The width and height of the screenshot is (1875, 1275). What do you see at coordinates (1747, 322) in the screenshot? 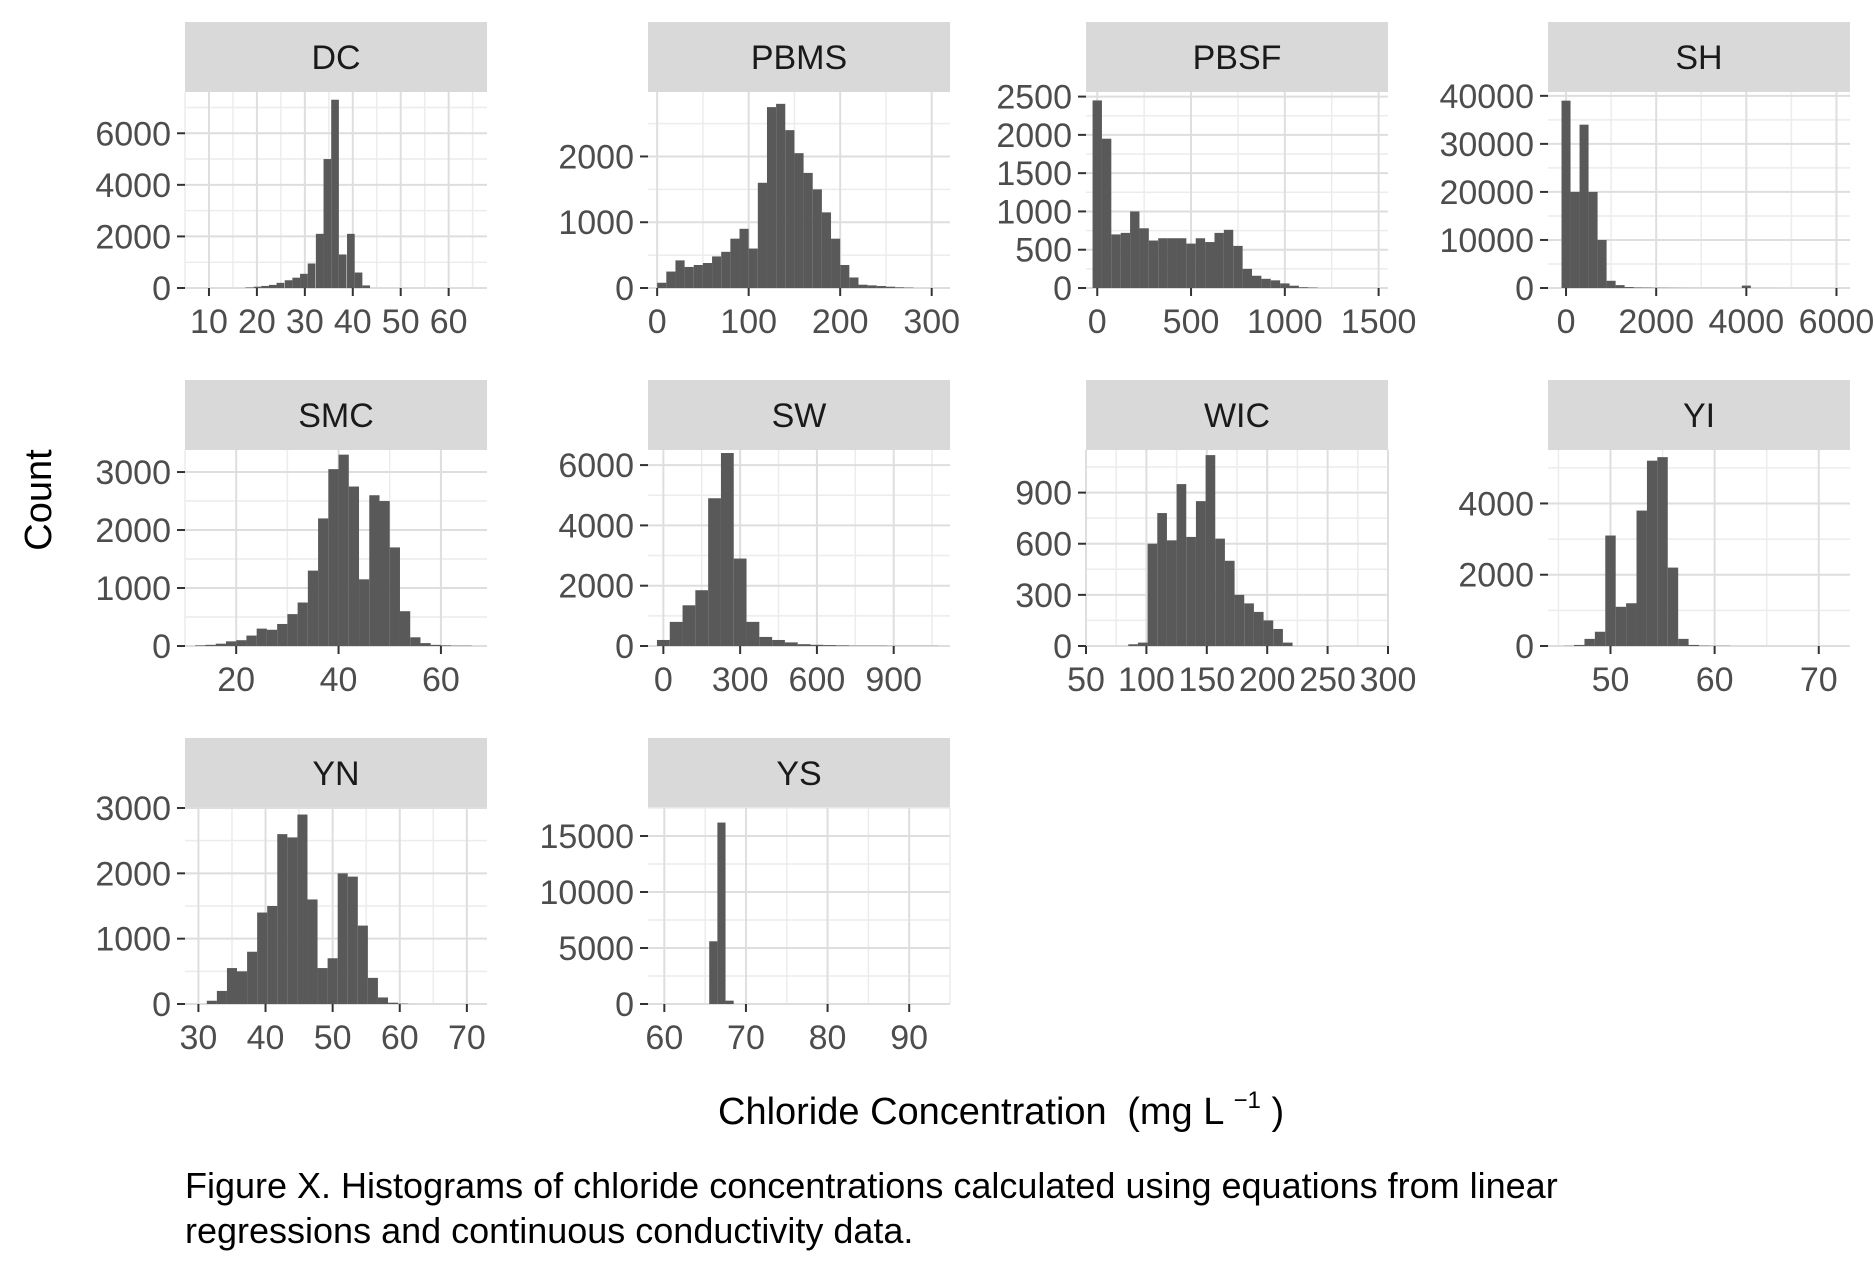
I see `x-tick-label: 4000` at bounding box center [1747, 322].